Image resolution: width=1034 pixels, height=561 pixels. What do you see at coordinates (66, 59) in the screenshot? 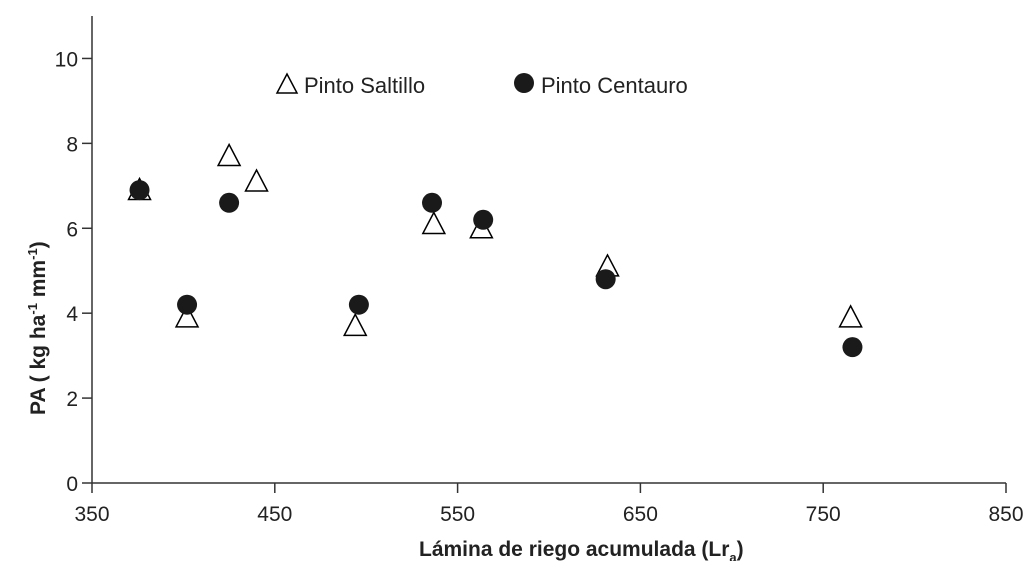
I see `y-tick-label: 10` at bounding box center [66, 59].